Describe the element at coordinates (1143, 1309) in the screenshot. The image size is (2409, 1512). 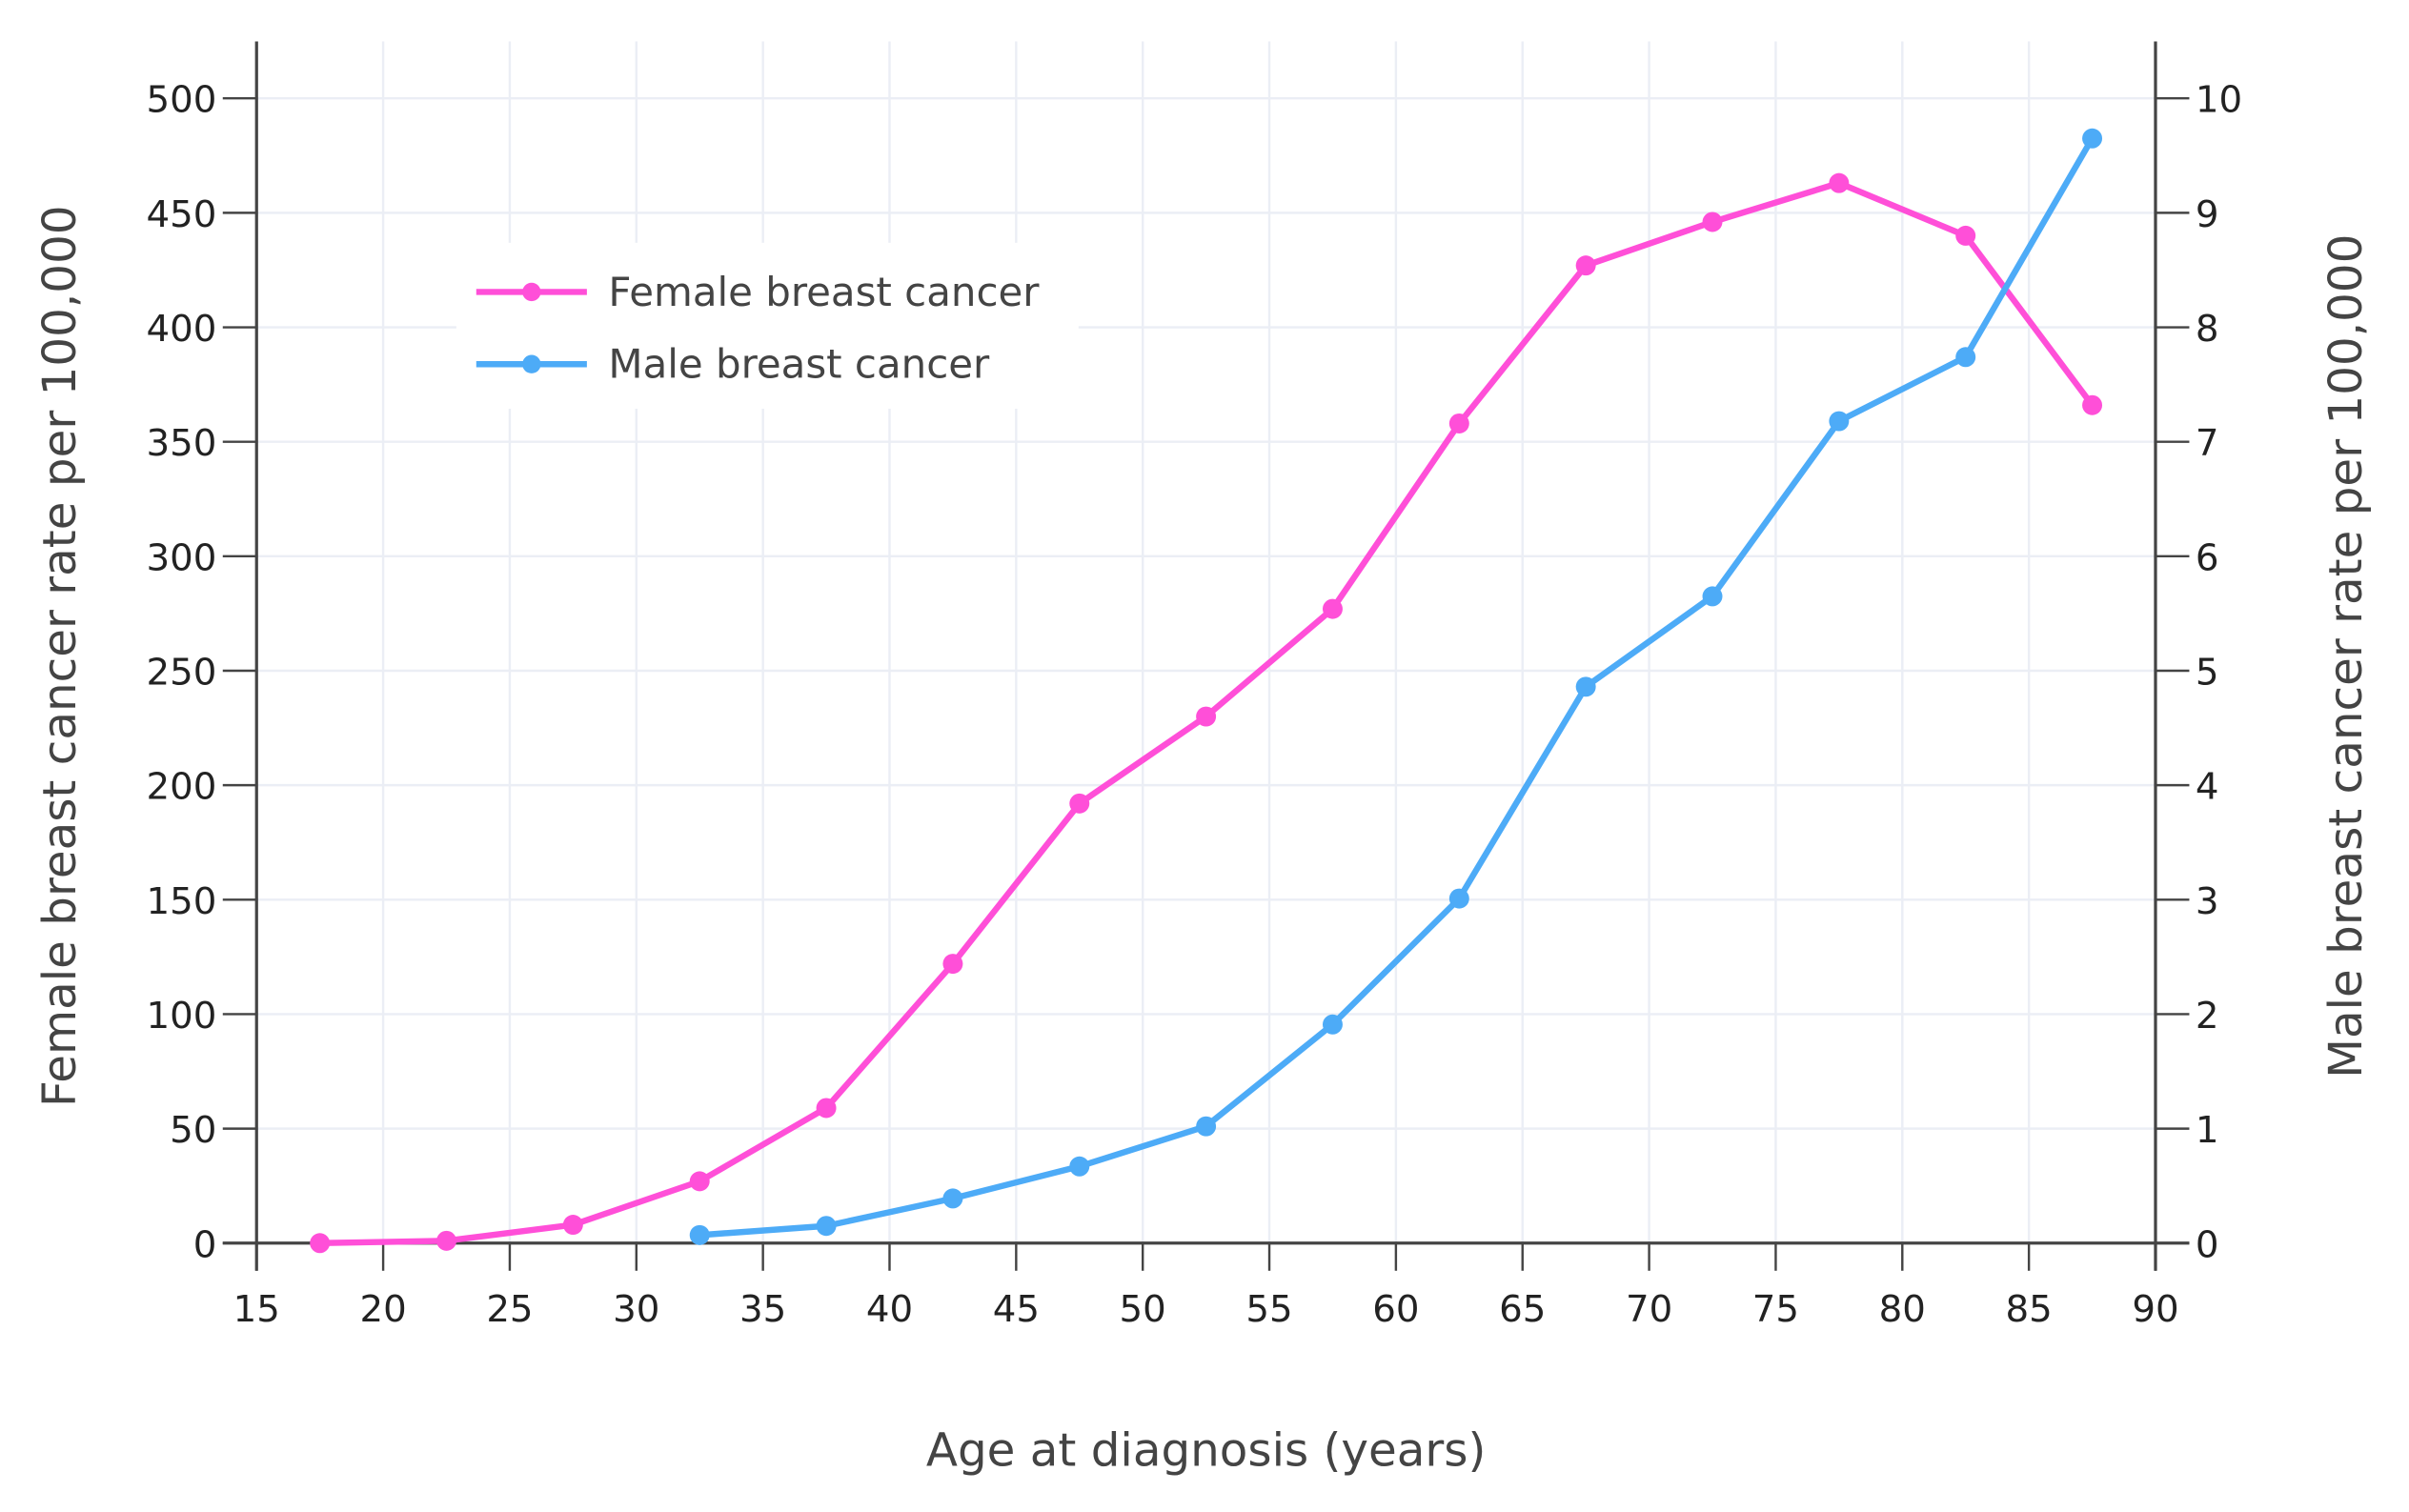
I see `x-tick-label: 50` at that location.